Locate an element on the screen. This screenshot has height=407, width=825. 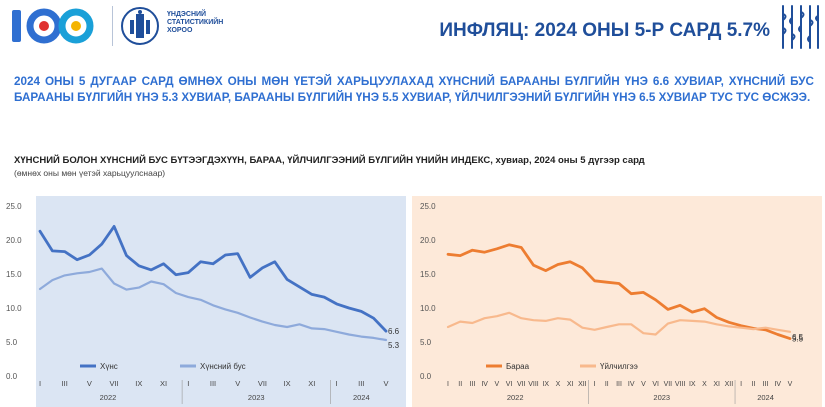
chart-subtitle: (өмнөх оны мөн үетэй харьцуулснаар) is located at coordinates (90, 173).